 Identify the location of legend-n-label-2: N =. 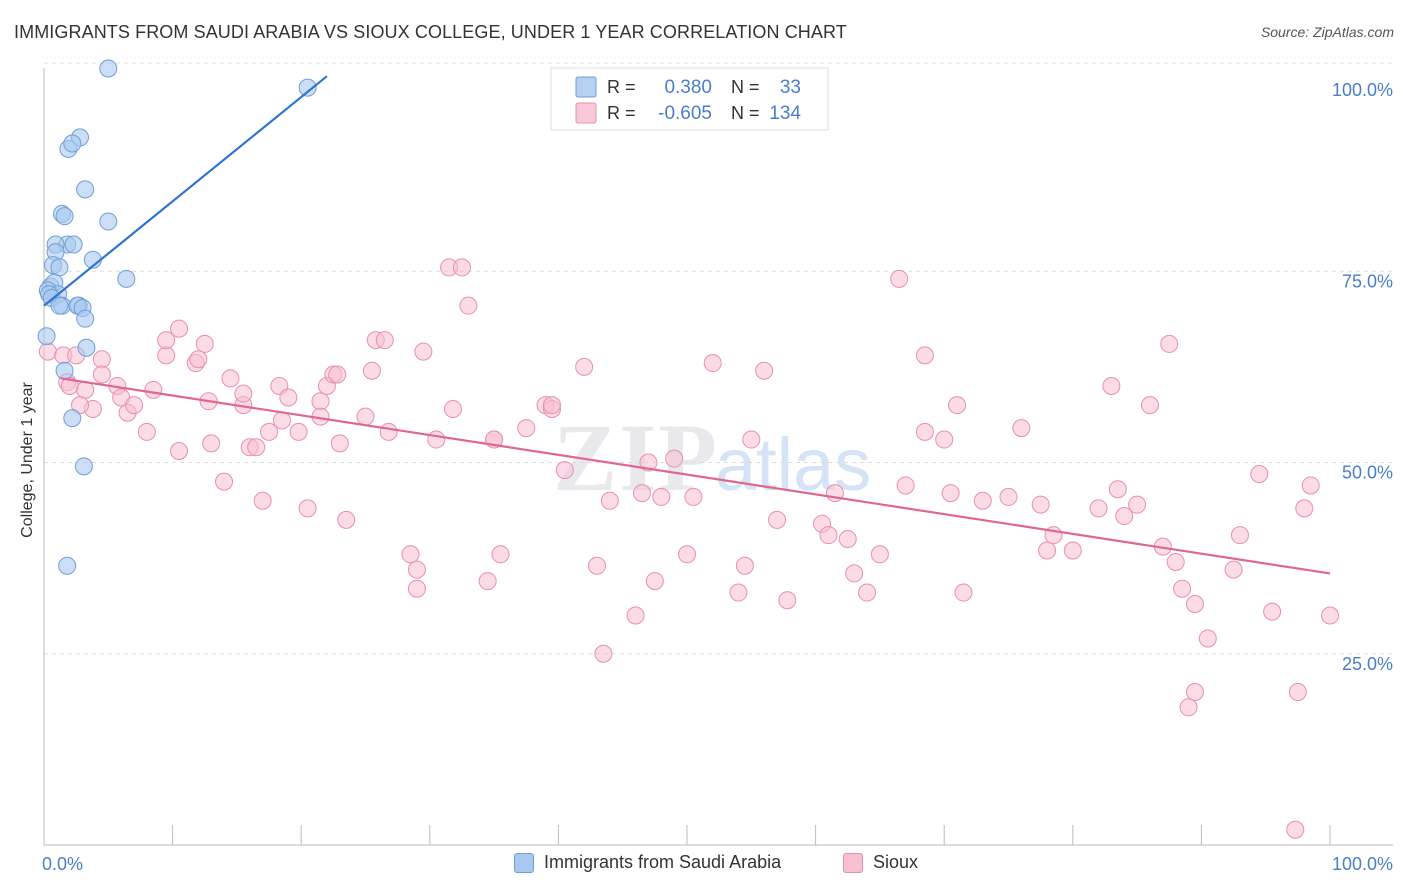
(745, 113).